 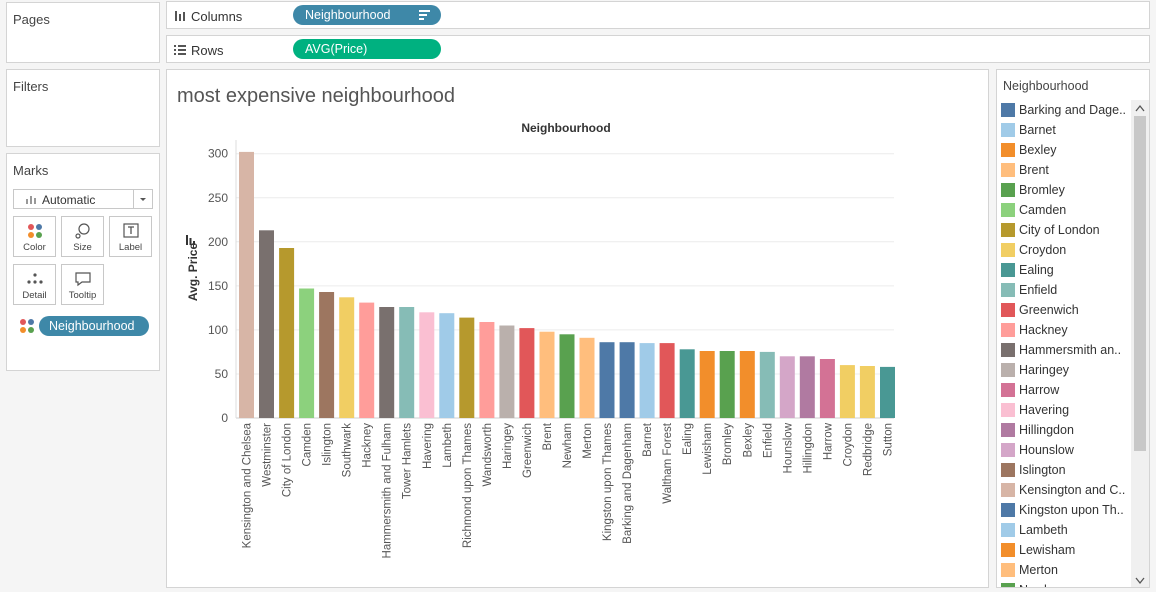 What do you see at coordinates (1063, 170) in the screenshot?
I see `legend-item: Brent` at bounding box center [1063, 170].